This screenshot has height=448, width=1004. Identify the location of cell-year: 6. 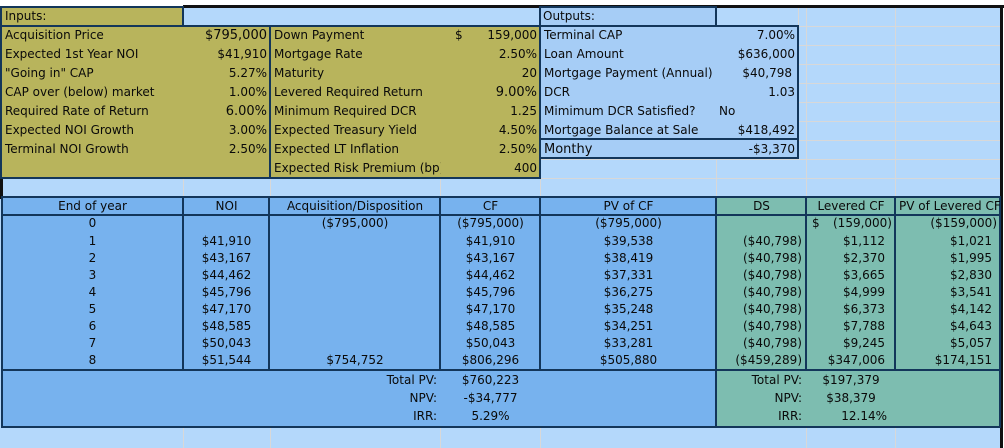
(92, 326).